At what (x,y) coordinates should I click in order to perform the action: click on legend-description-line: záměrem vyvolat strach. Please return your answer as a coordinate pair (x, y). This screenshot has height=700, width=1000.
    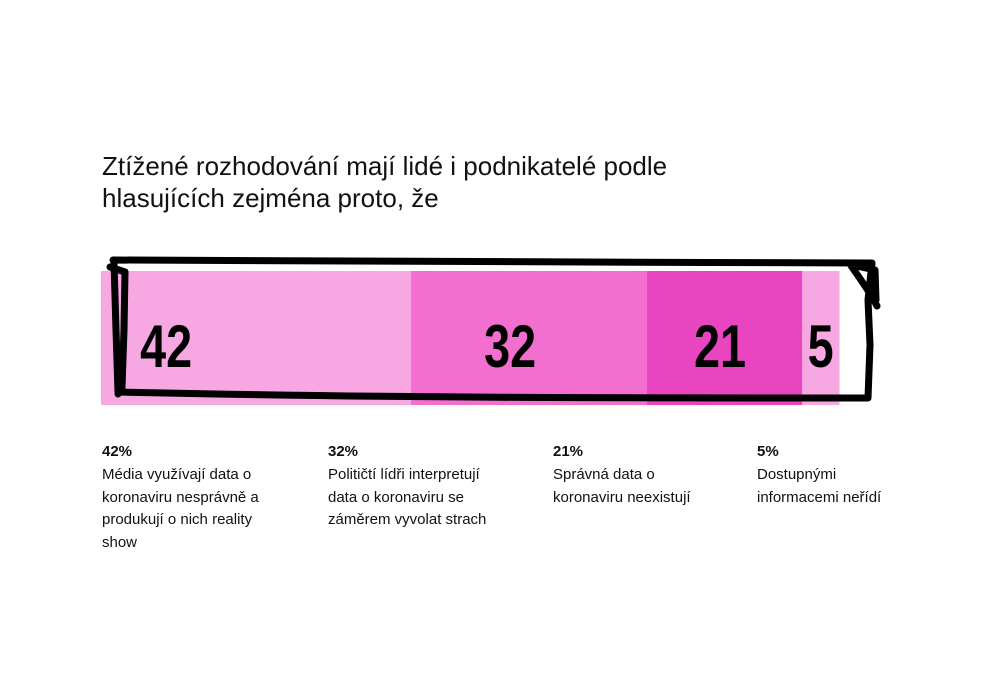
    Looking at the image, I should click on (407, 519).